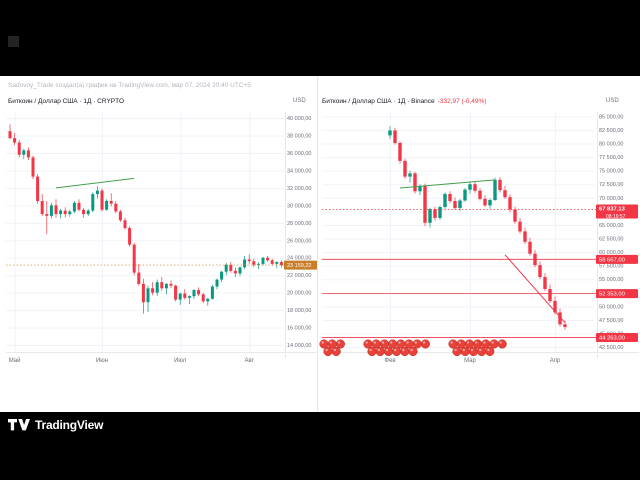  I want to click on svg-text: 58 667,00, so click(612, 260).